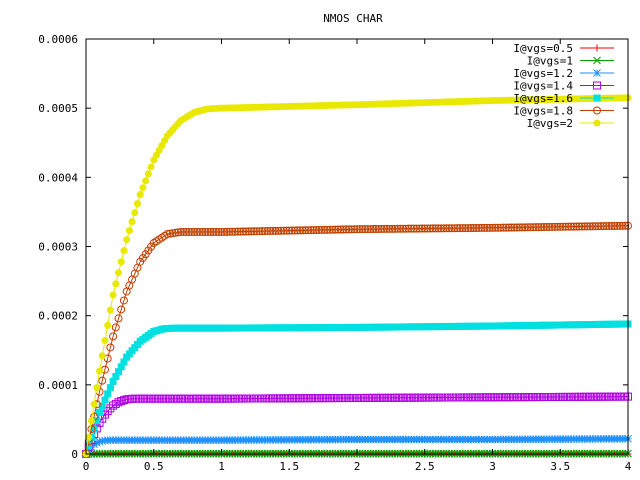 The height and width of the screenshot is (480, 640). What do you see at coordinates (543, 86) in the screenshot?
I see `legend-label: I@vgs=1.4` at bounding box center [543, 86].